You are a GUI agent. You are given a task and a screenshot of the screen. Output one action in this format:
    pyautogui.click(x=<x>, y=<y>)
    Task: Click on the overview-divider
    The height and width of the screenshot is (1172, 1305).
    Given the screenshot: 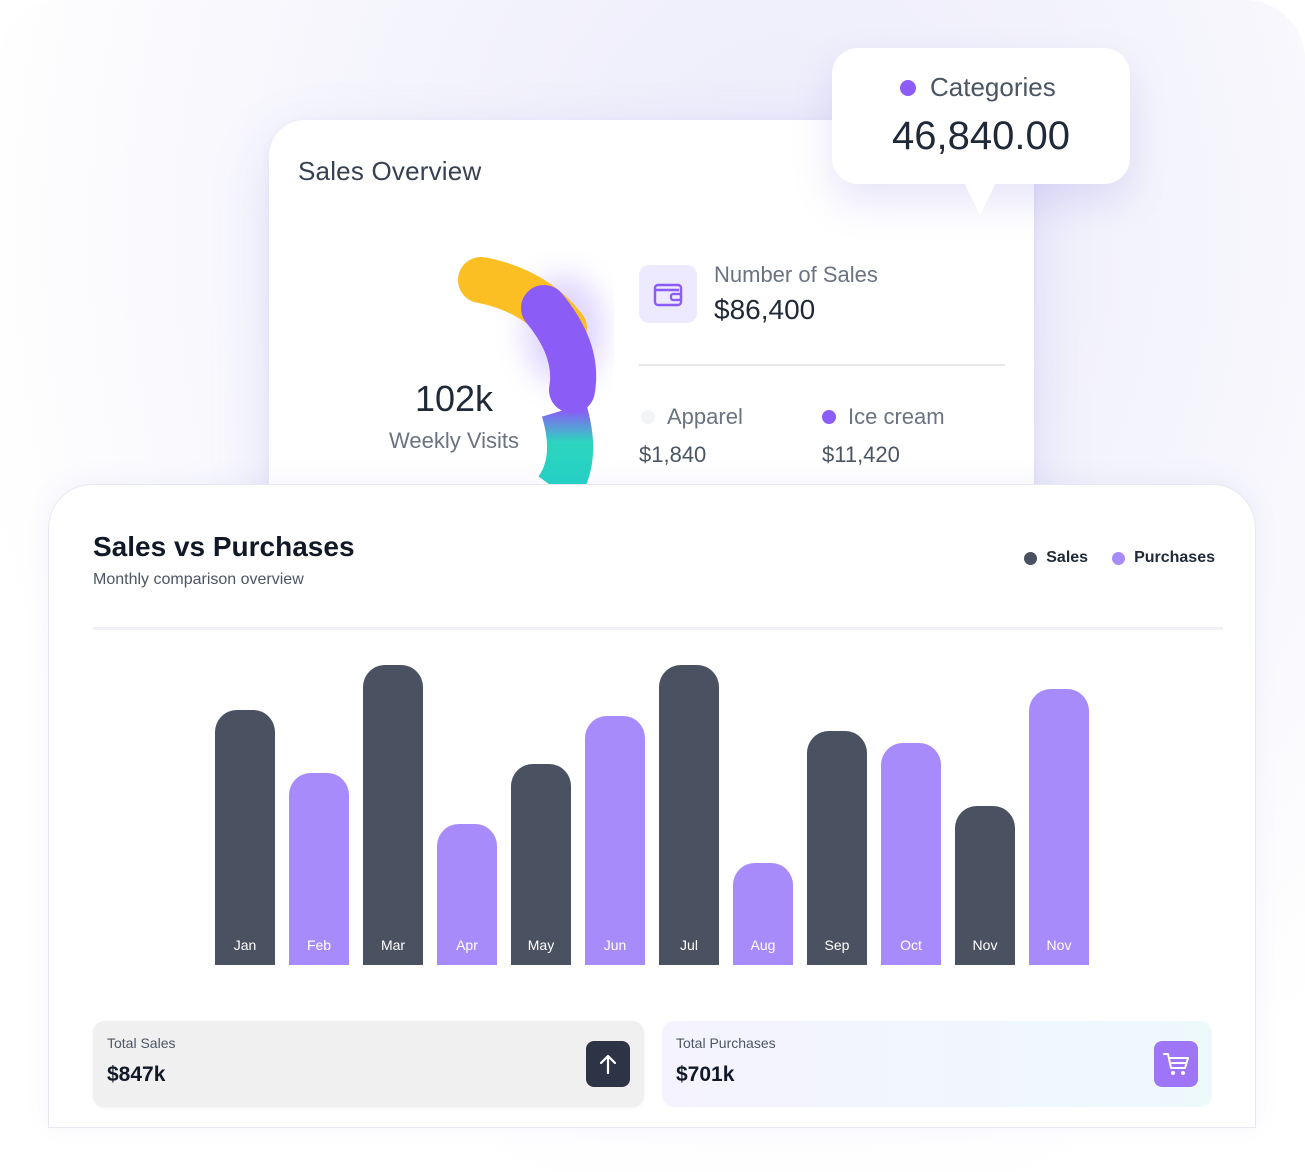 What is the action you would take?
    pyautogui.click(x=822, y=365)
    